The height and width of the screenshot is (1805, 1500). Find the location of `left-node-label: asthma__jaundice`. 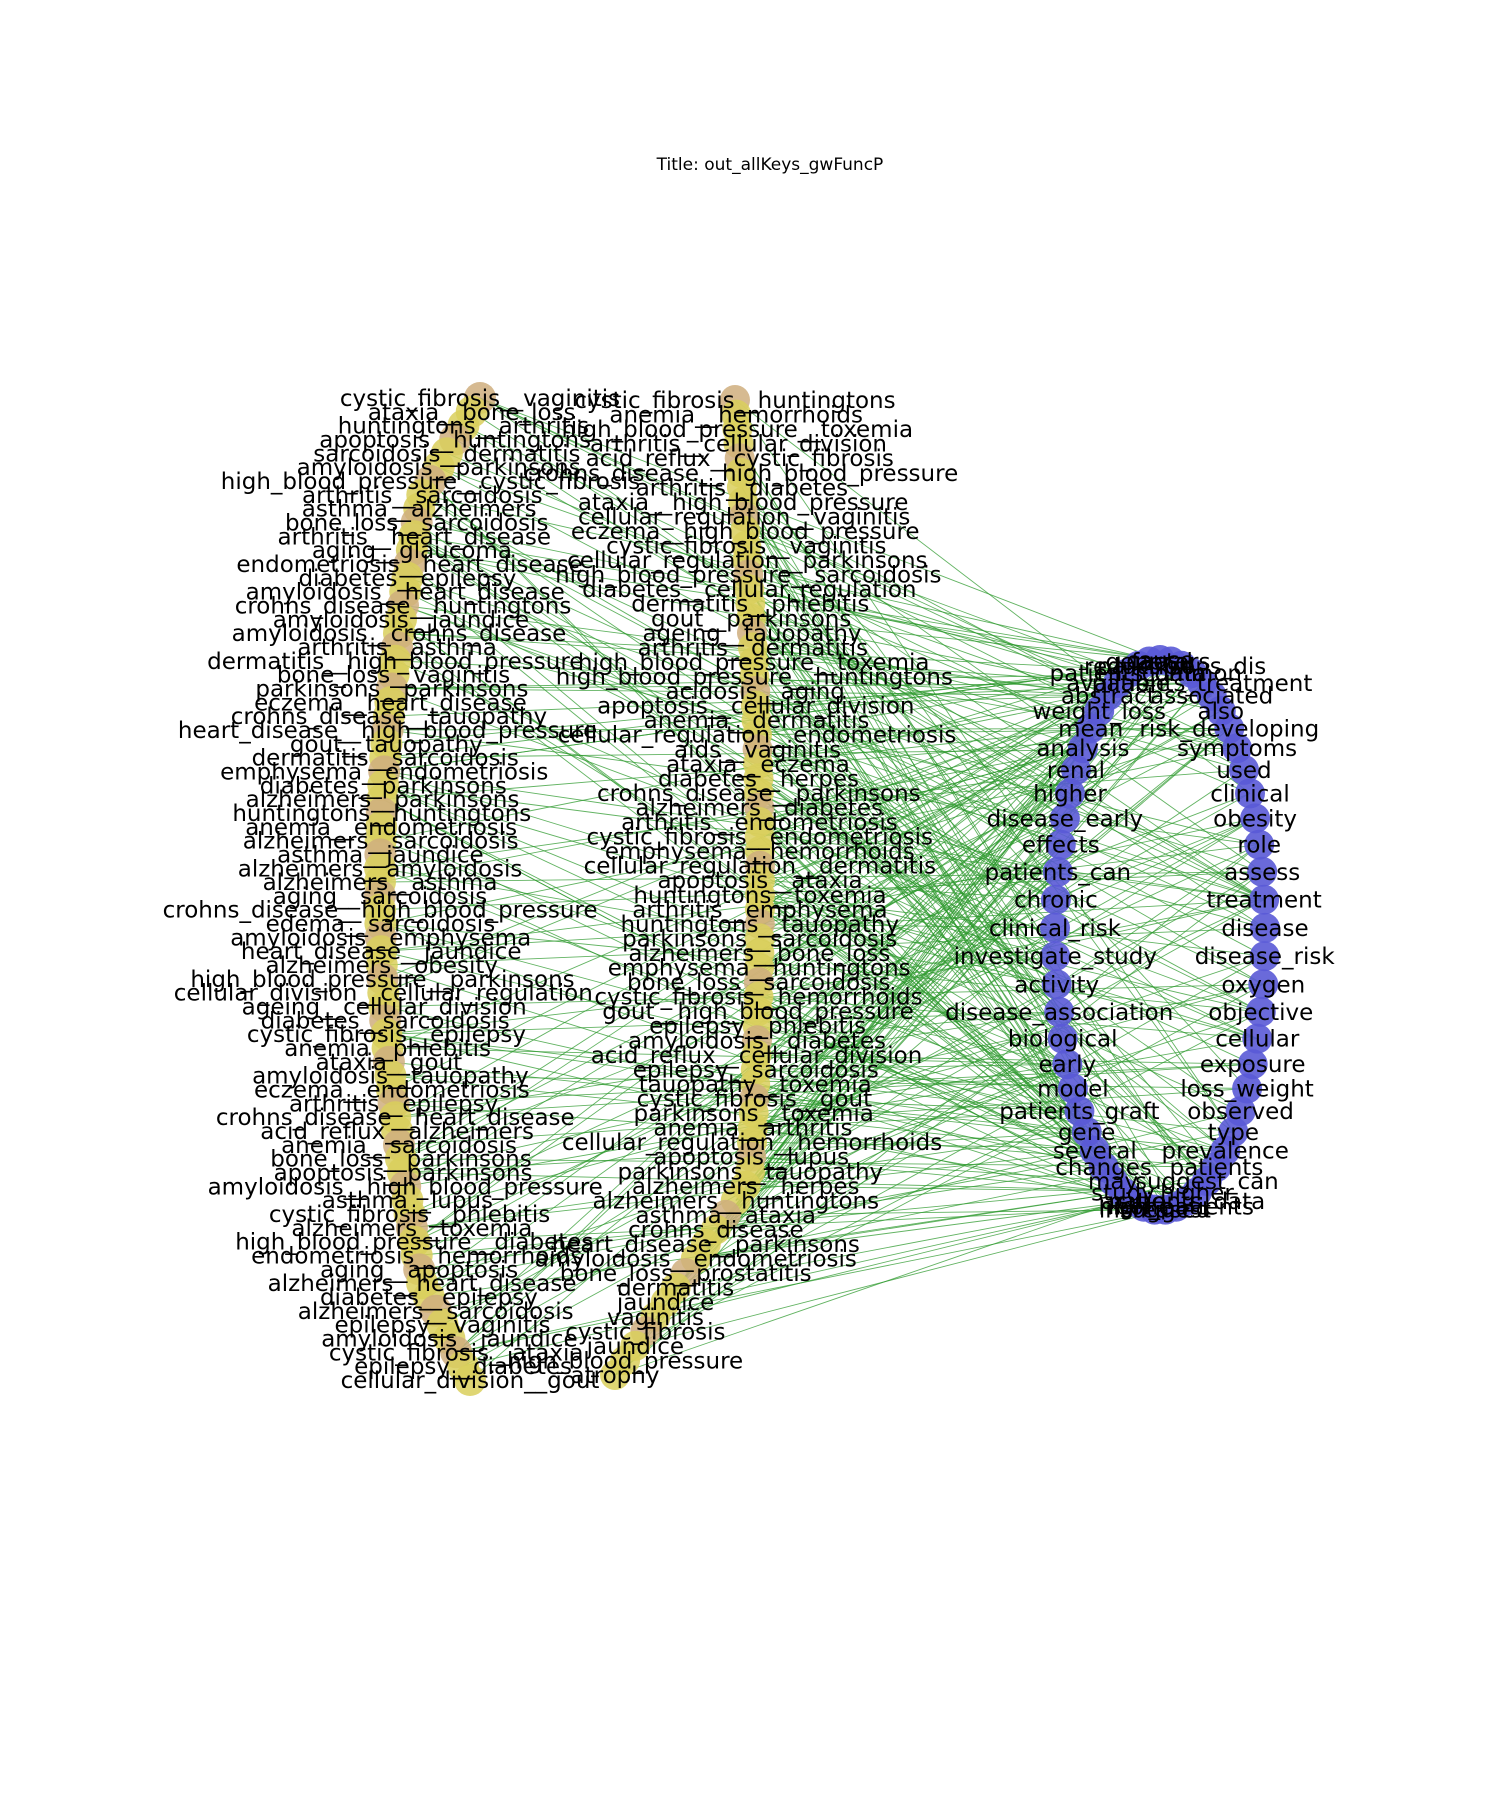

left-node-label: asthma__jaundice is located at coordinates (380, 855).